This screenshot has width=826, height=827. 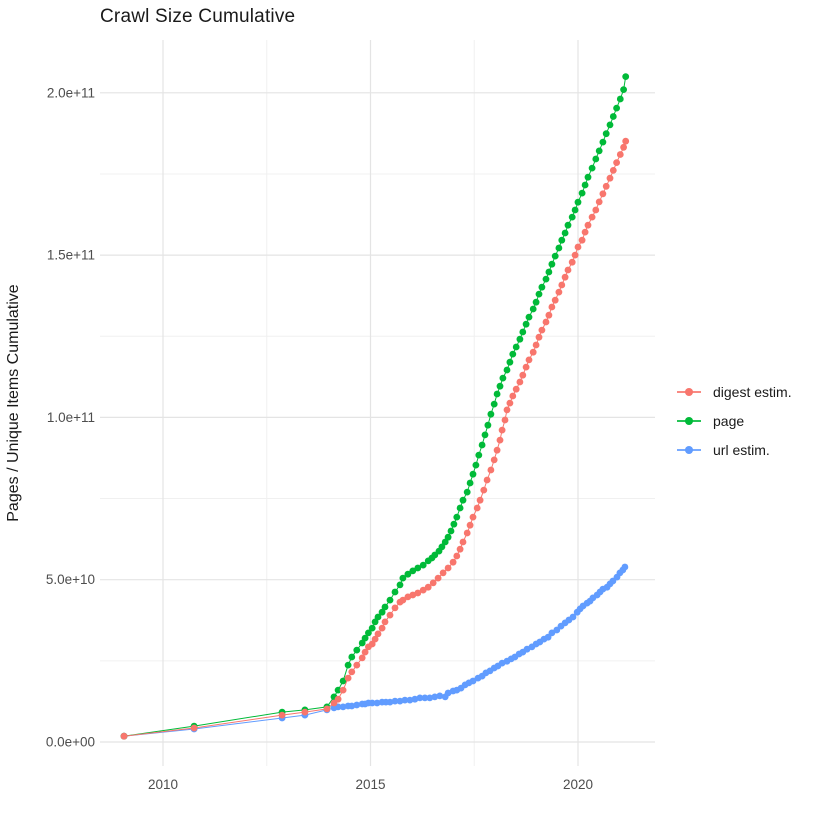 I want to click on legend-label: url estim., so click(x=741, y=449).